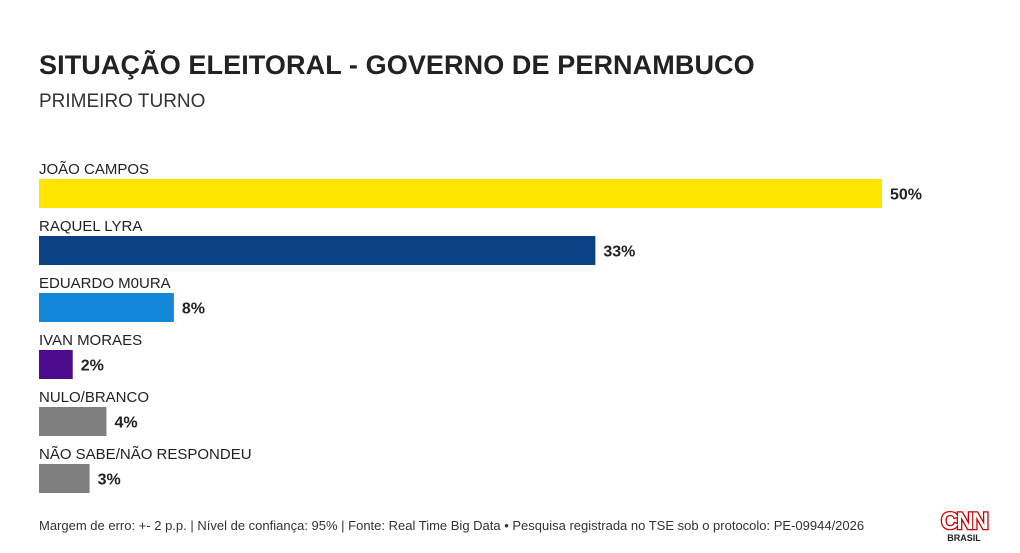 The height and width of the screenshot is (553, 1020). Describe the element at coordinates (145, 454) in the screenshot. I see `bar-category-label: NÃO SABE/NÃO RESPONDEU` at that location.